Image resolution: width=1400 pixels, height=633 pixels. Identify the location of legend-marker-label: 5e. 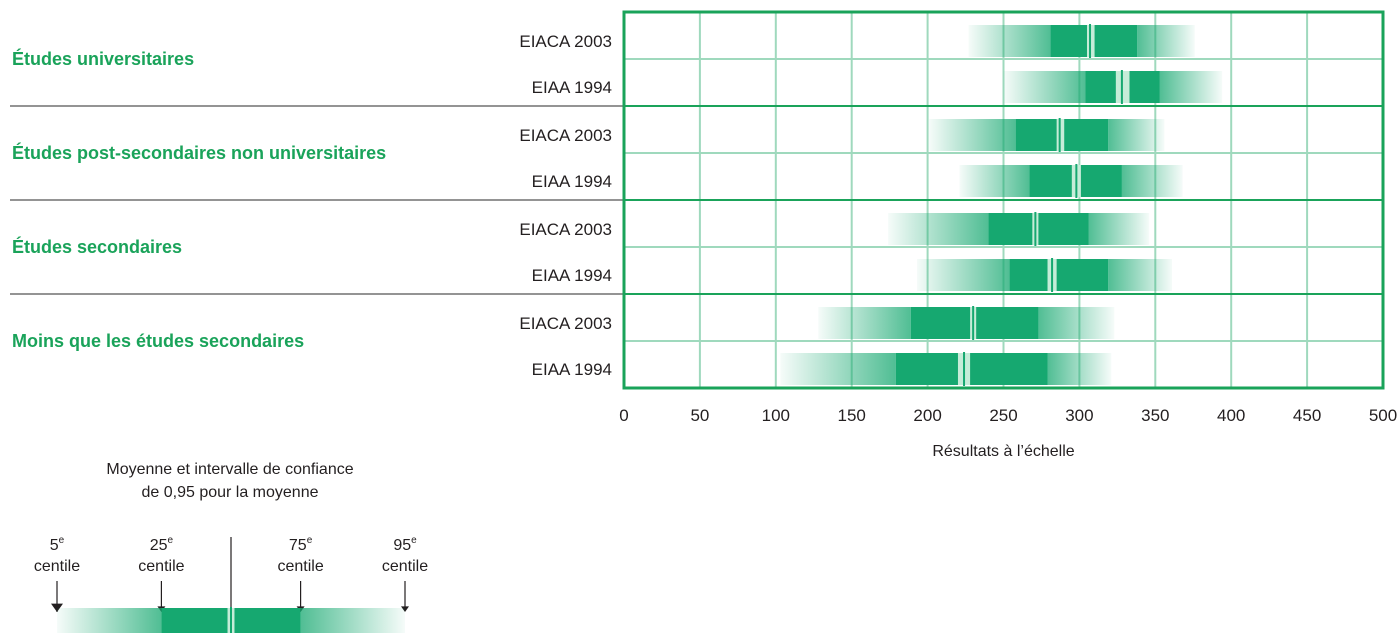
(57, 544).